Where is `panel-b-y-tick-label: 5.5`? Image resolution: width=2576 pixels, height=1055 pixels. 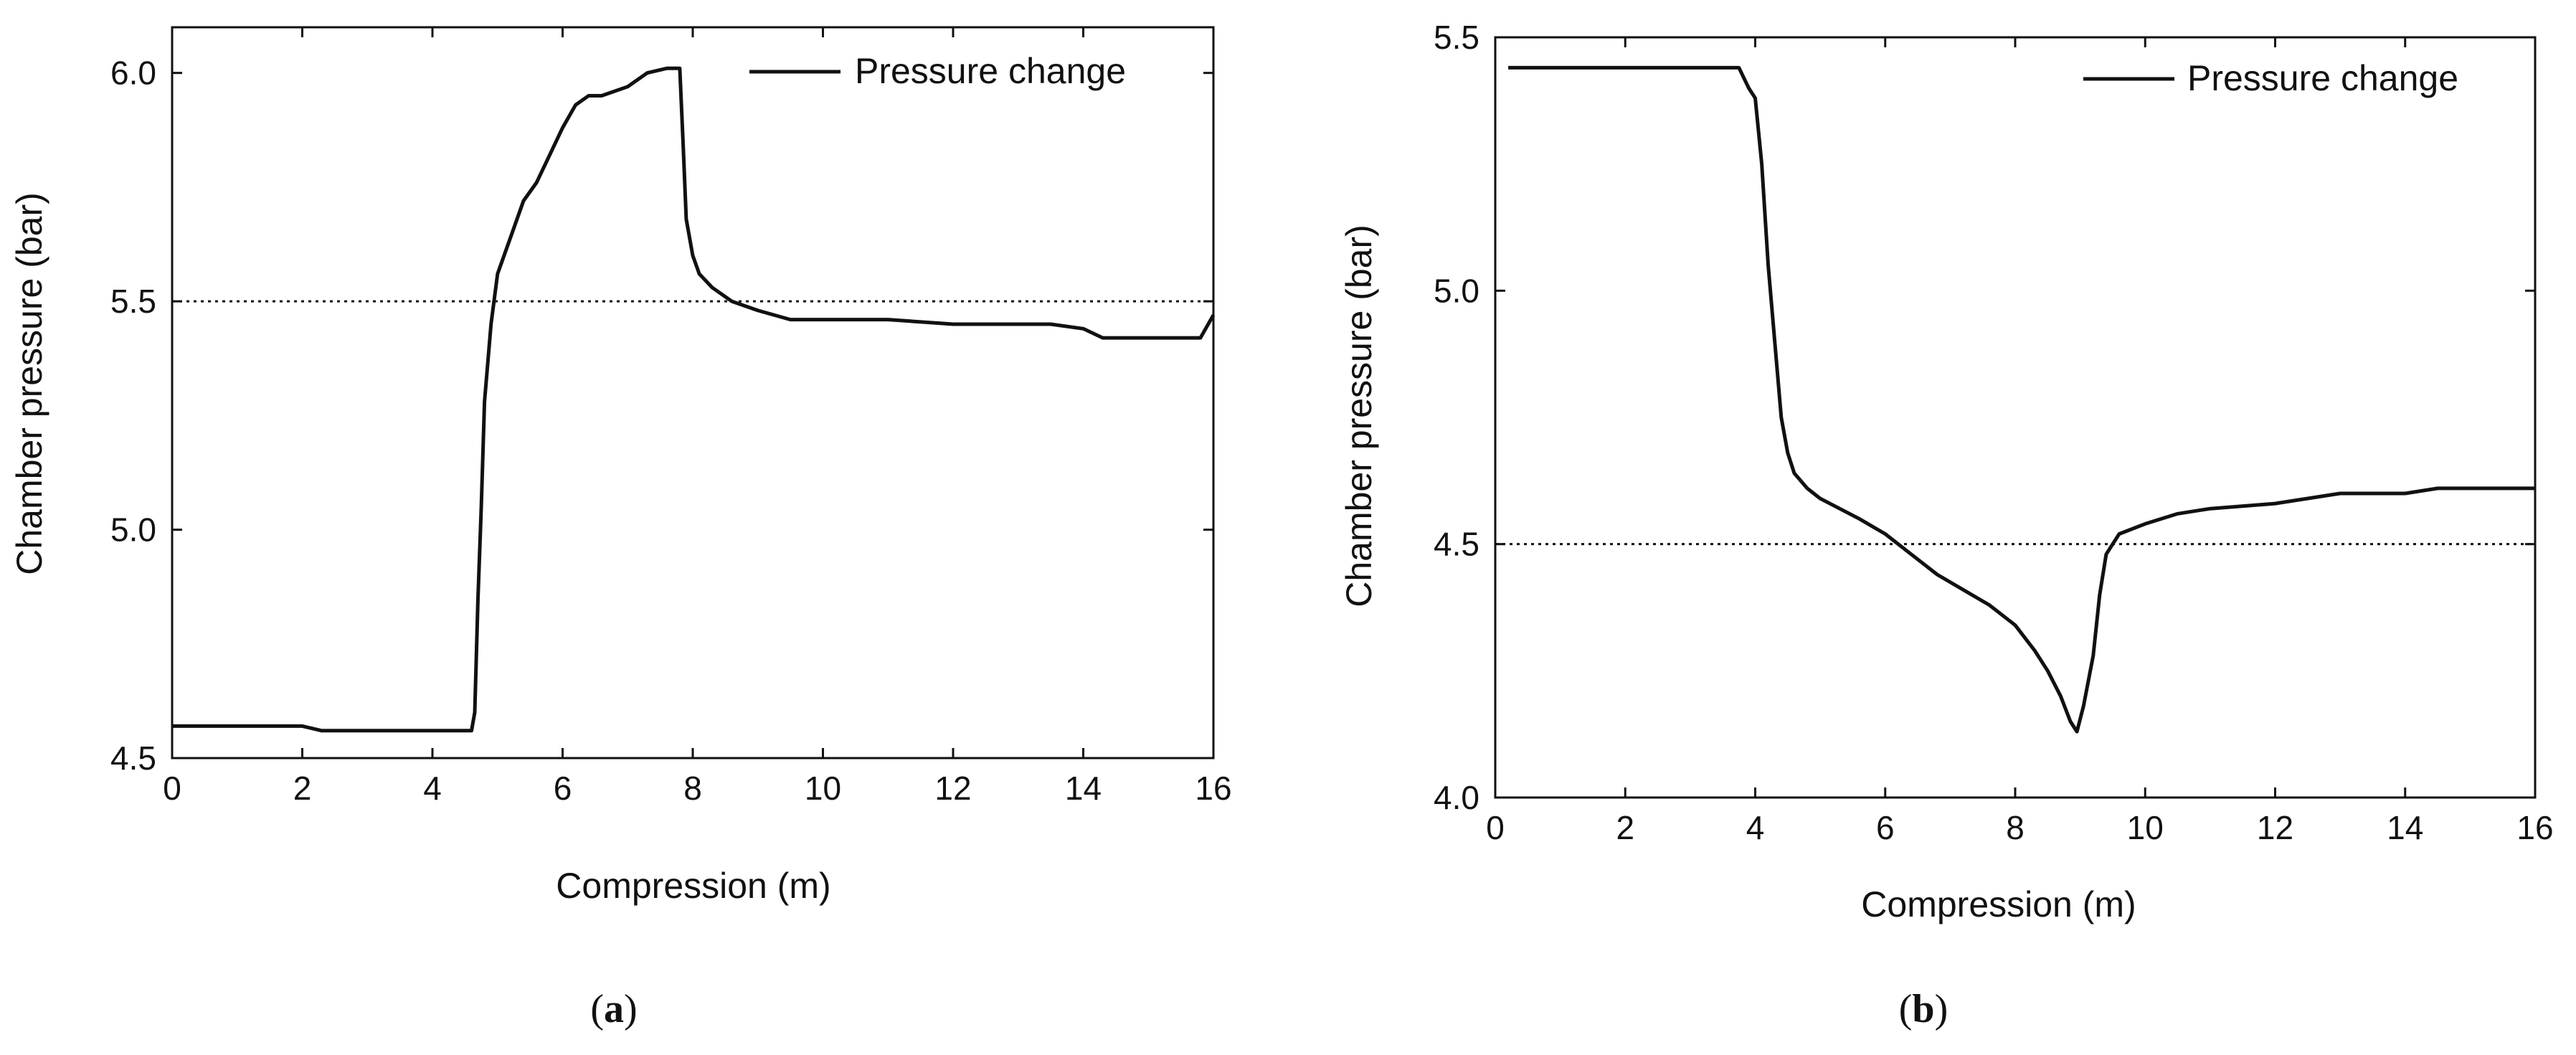
panel-b-y-tick-label: 5.5 is located at coordinates (1456, 37).